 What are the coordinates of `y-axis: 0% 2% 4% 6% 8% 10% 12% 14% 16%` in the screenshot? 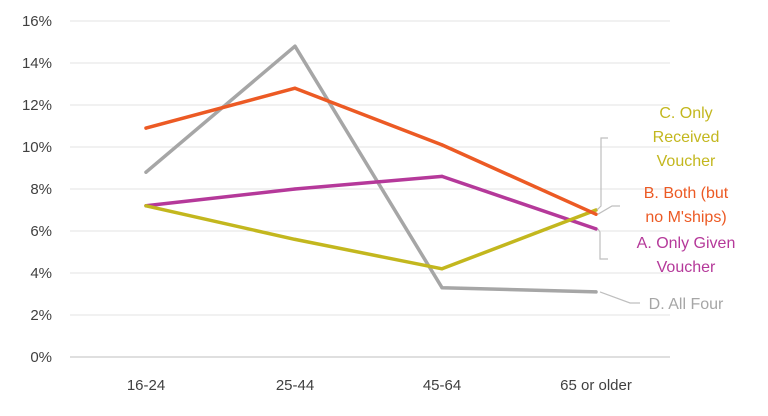 It's located at (37, 189).